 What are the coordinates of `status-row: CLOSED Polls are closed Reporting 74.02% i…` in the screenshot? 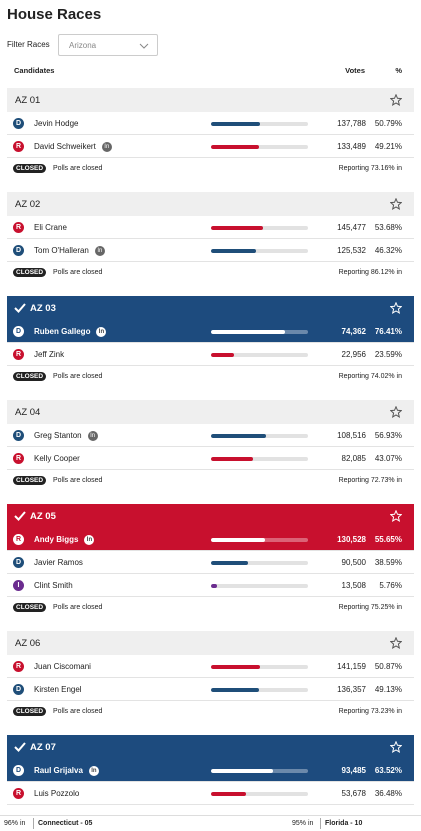 It's located at (210, 377).